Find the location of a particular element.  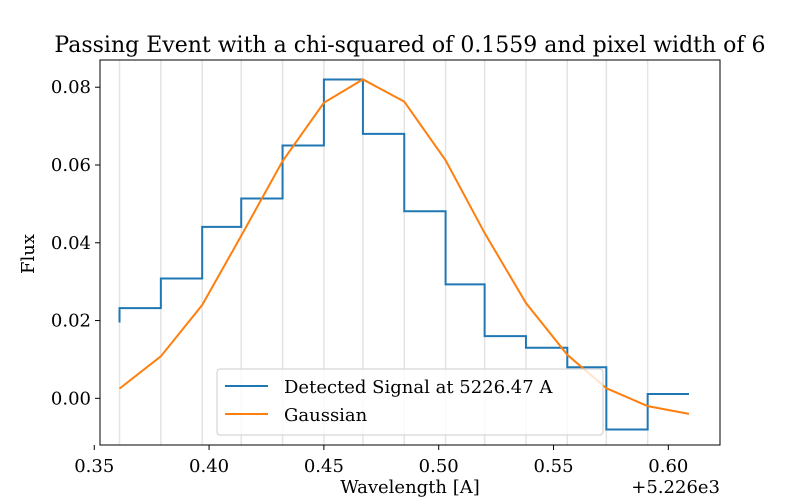

y-tick-label-1: 0.02 is located at coordinates (71, 321).